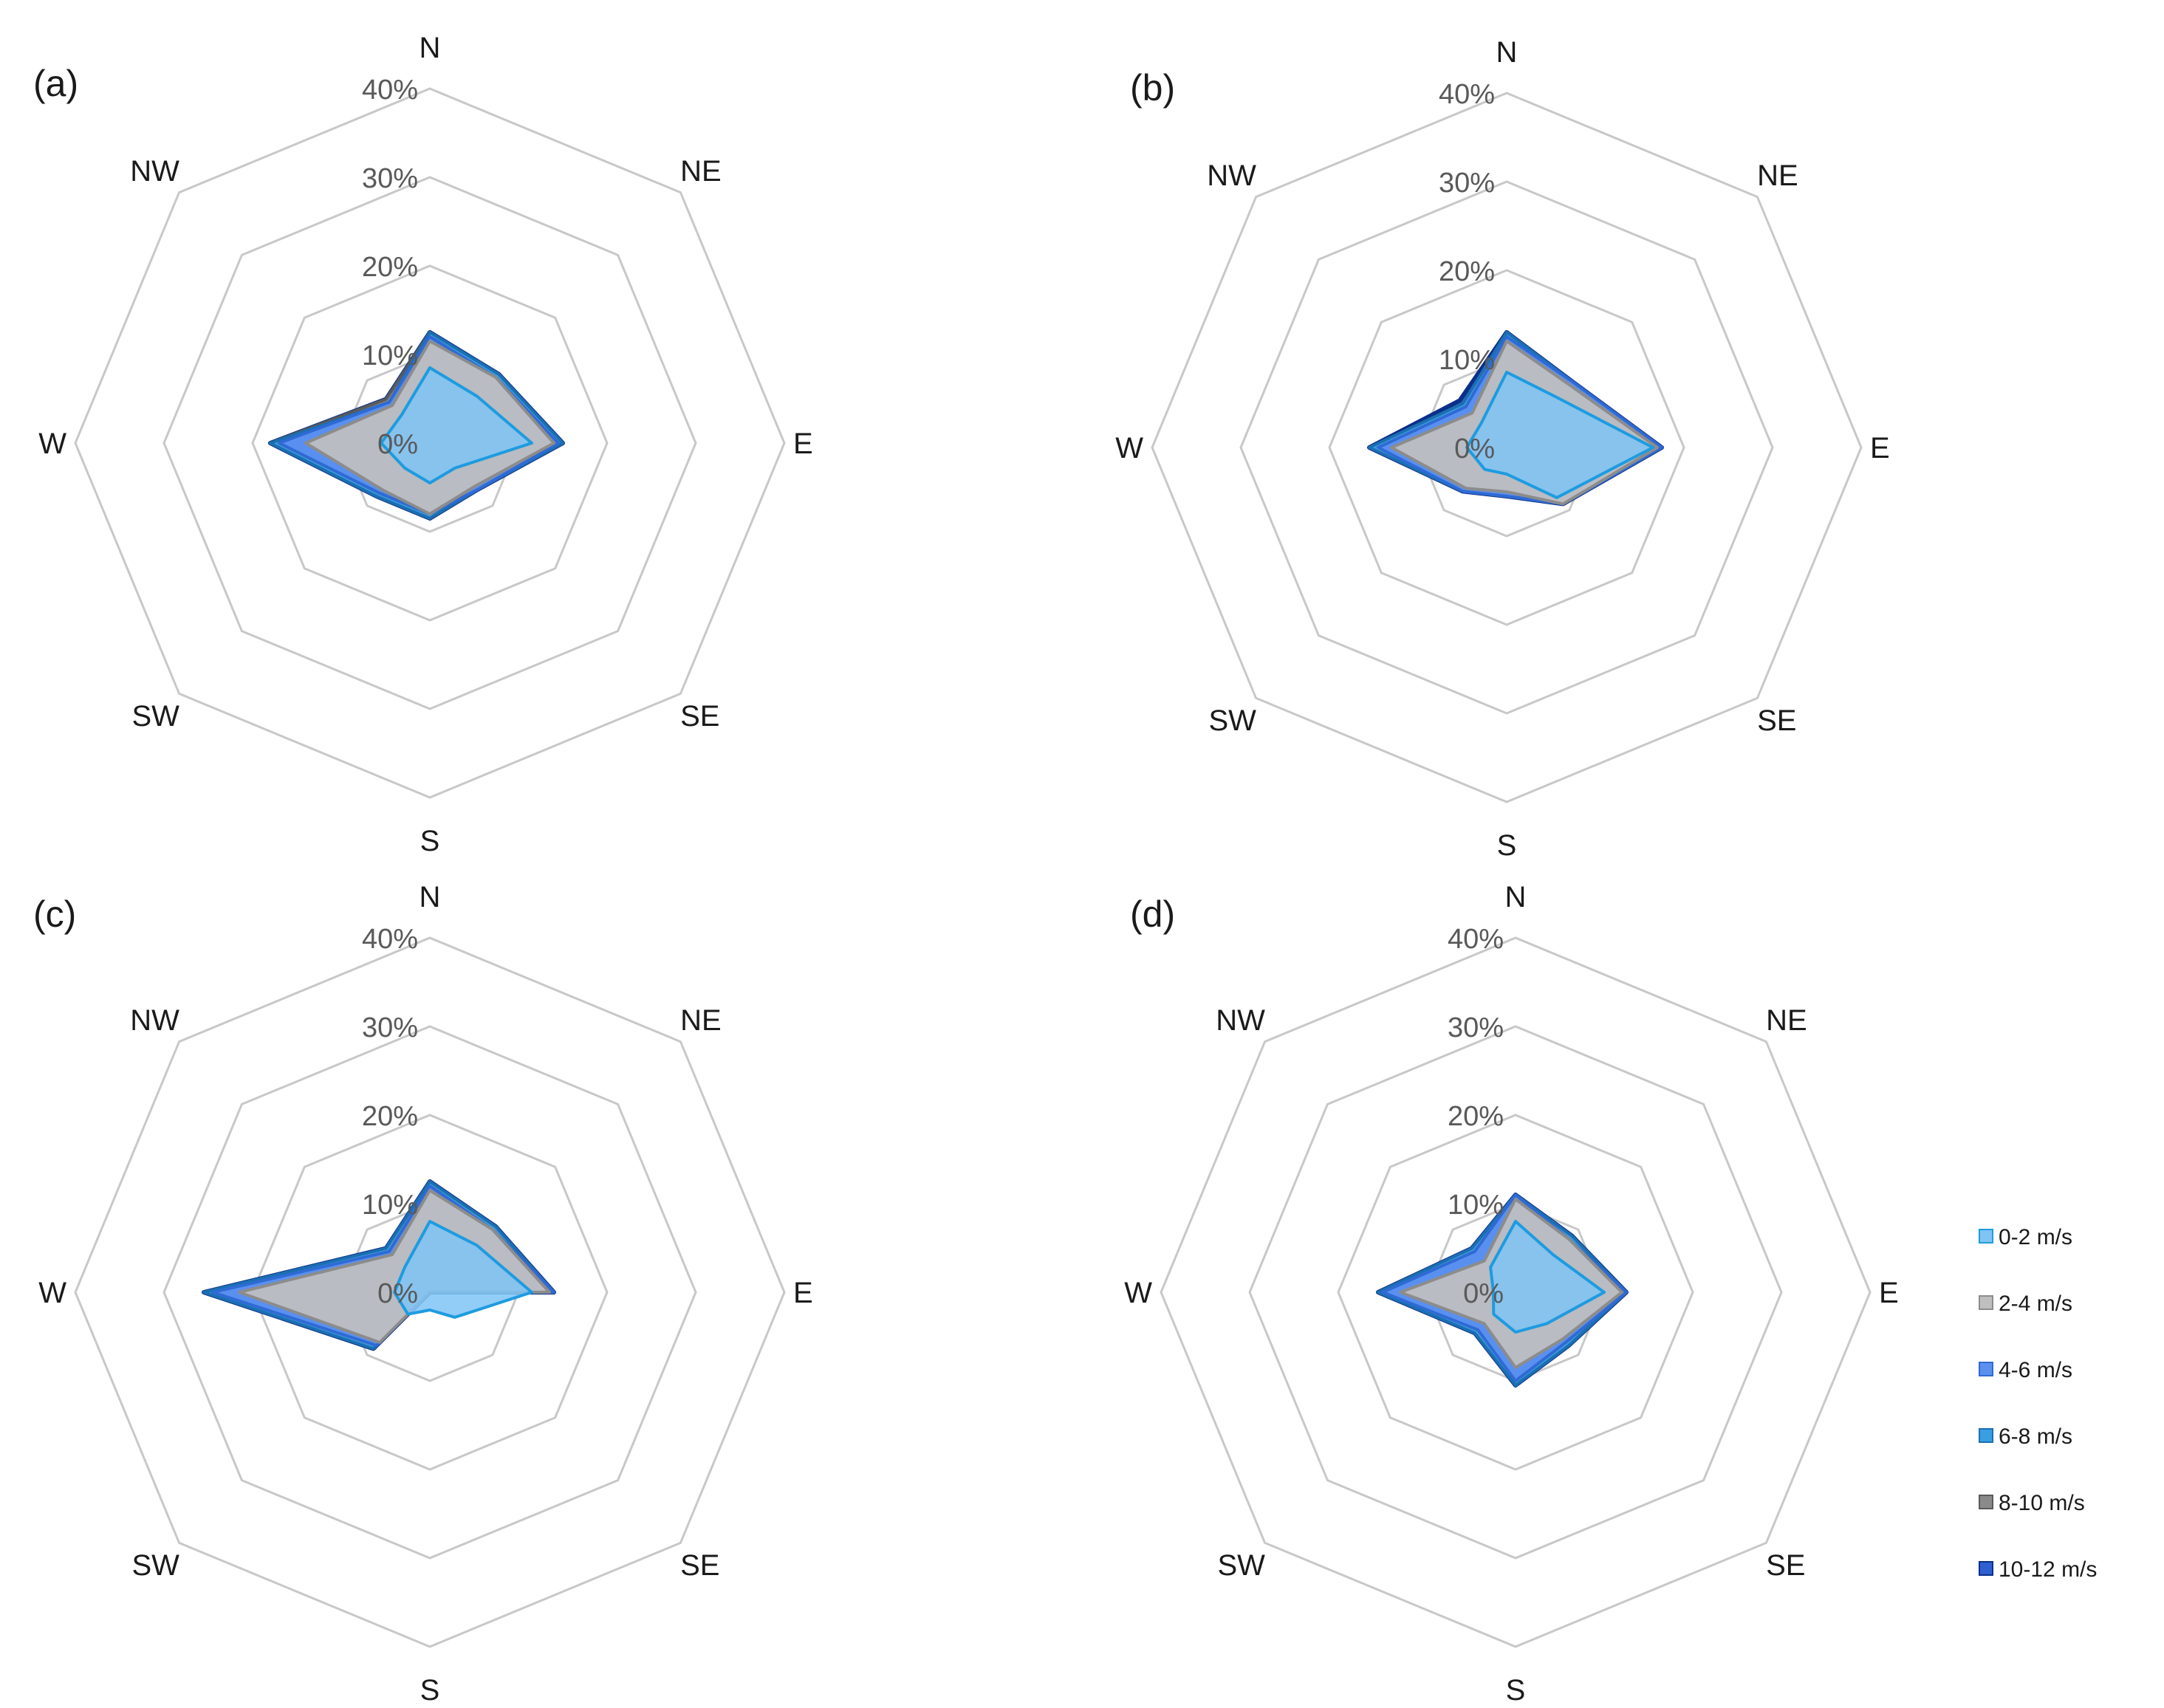 The height and width of the screenshot is (1708, 2164). I want to click on legend-label: 2-4 m/s, so click(2035, 1304).